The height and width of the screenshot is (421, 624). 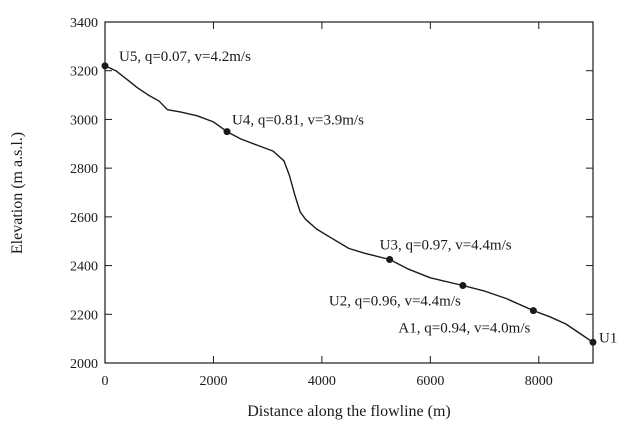 What do you see at coordinates (608, 338) in the screenshot?
I see `station-label-u1: U1` at bounding box center [608, 338].